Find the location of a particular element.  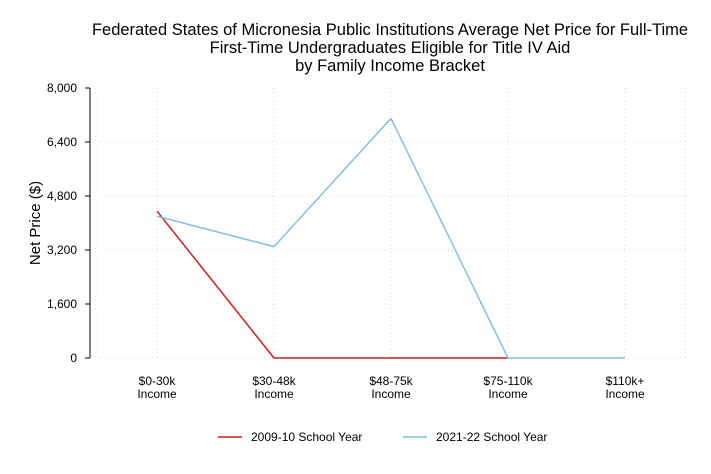

y-tick-label: 0 is located at coordinates (73, 358).